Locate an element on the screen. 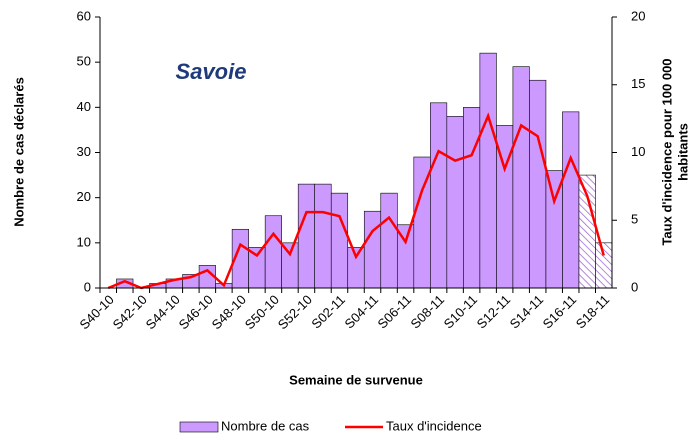 The image size is (696, 441). y2-axis-label: Taux d'incidence pour 100 000 is located at coordinates (666, 151).